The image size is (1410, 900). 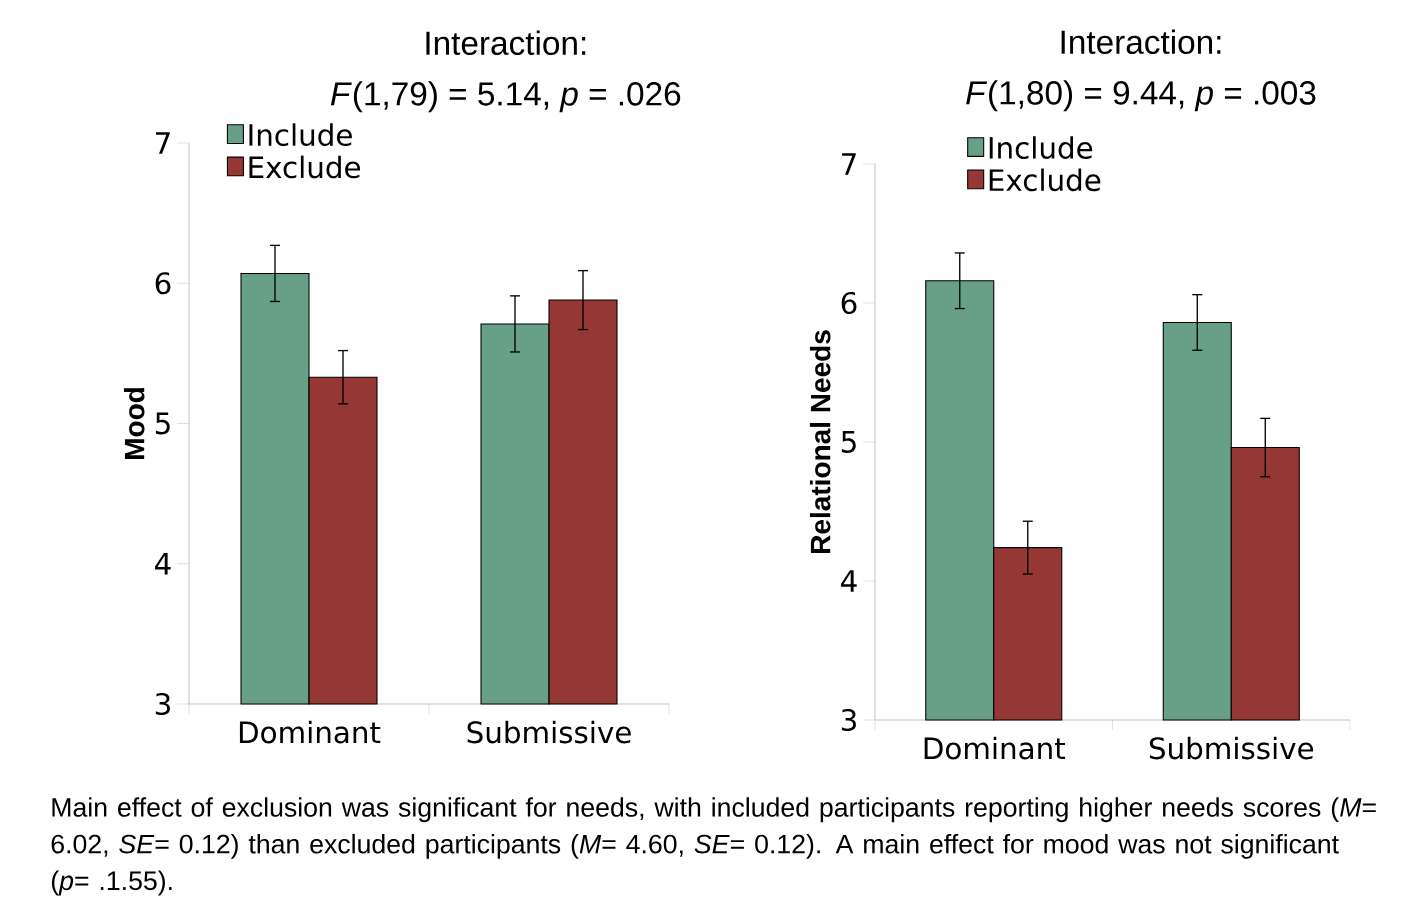 What do you see at coordinates (713, 846) in the screenshot?
I see `text: Main effect of exclusion was significant for needs, with included participants reporting higher needs scores (M= 6.02, SE= 0.12) than excluded participants (M= 4.60, SE= 0.12). A main effect for mood was not significant (p= .1.55).` at bounding box center [713, 846].